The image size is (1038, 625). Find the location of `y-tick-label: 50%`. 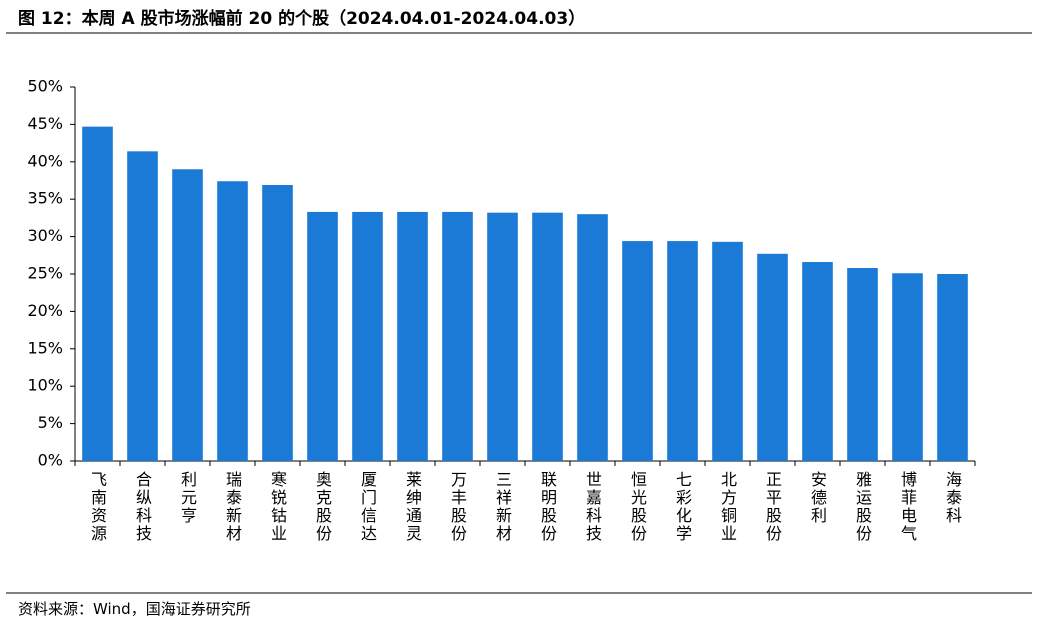

y-tick-label: 50% is located at coordinates (45, 86).